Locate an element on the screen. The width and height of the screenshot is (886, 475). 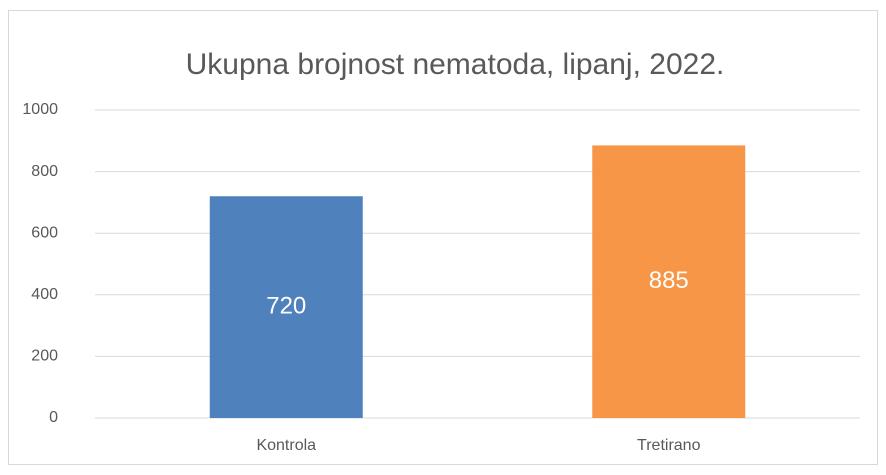
data-label: 720 is located at coordinates (286, 305).